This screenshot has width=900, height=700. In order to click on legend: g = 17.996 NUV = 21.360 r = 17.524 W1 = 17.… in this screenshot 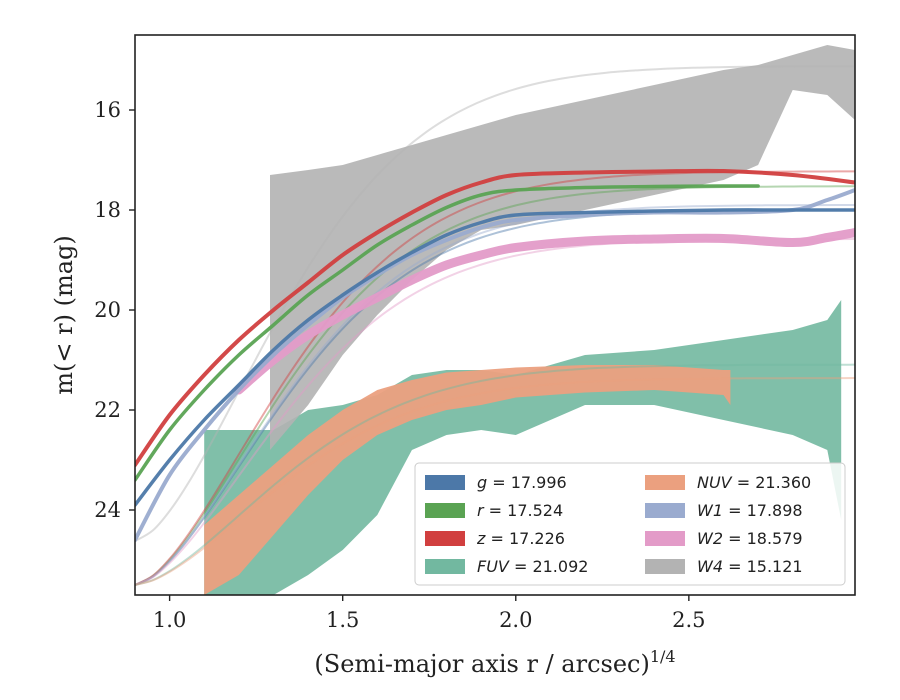, I will do `click(630, 524)`.